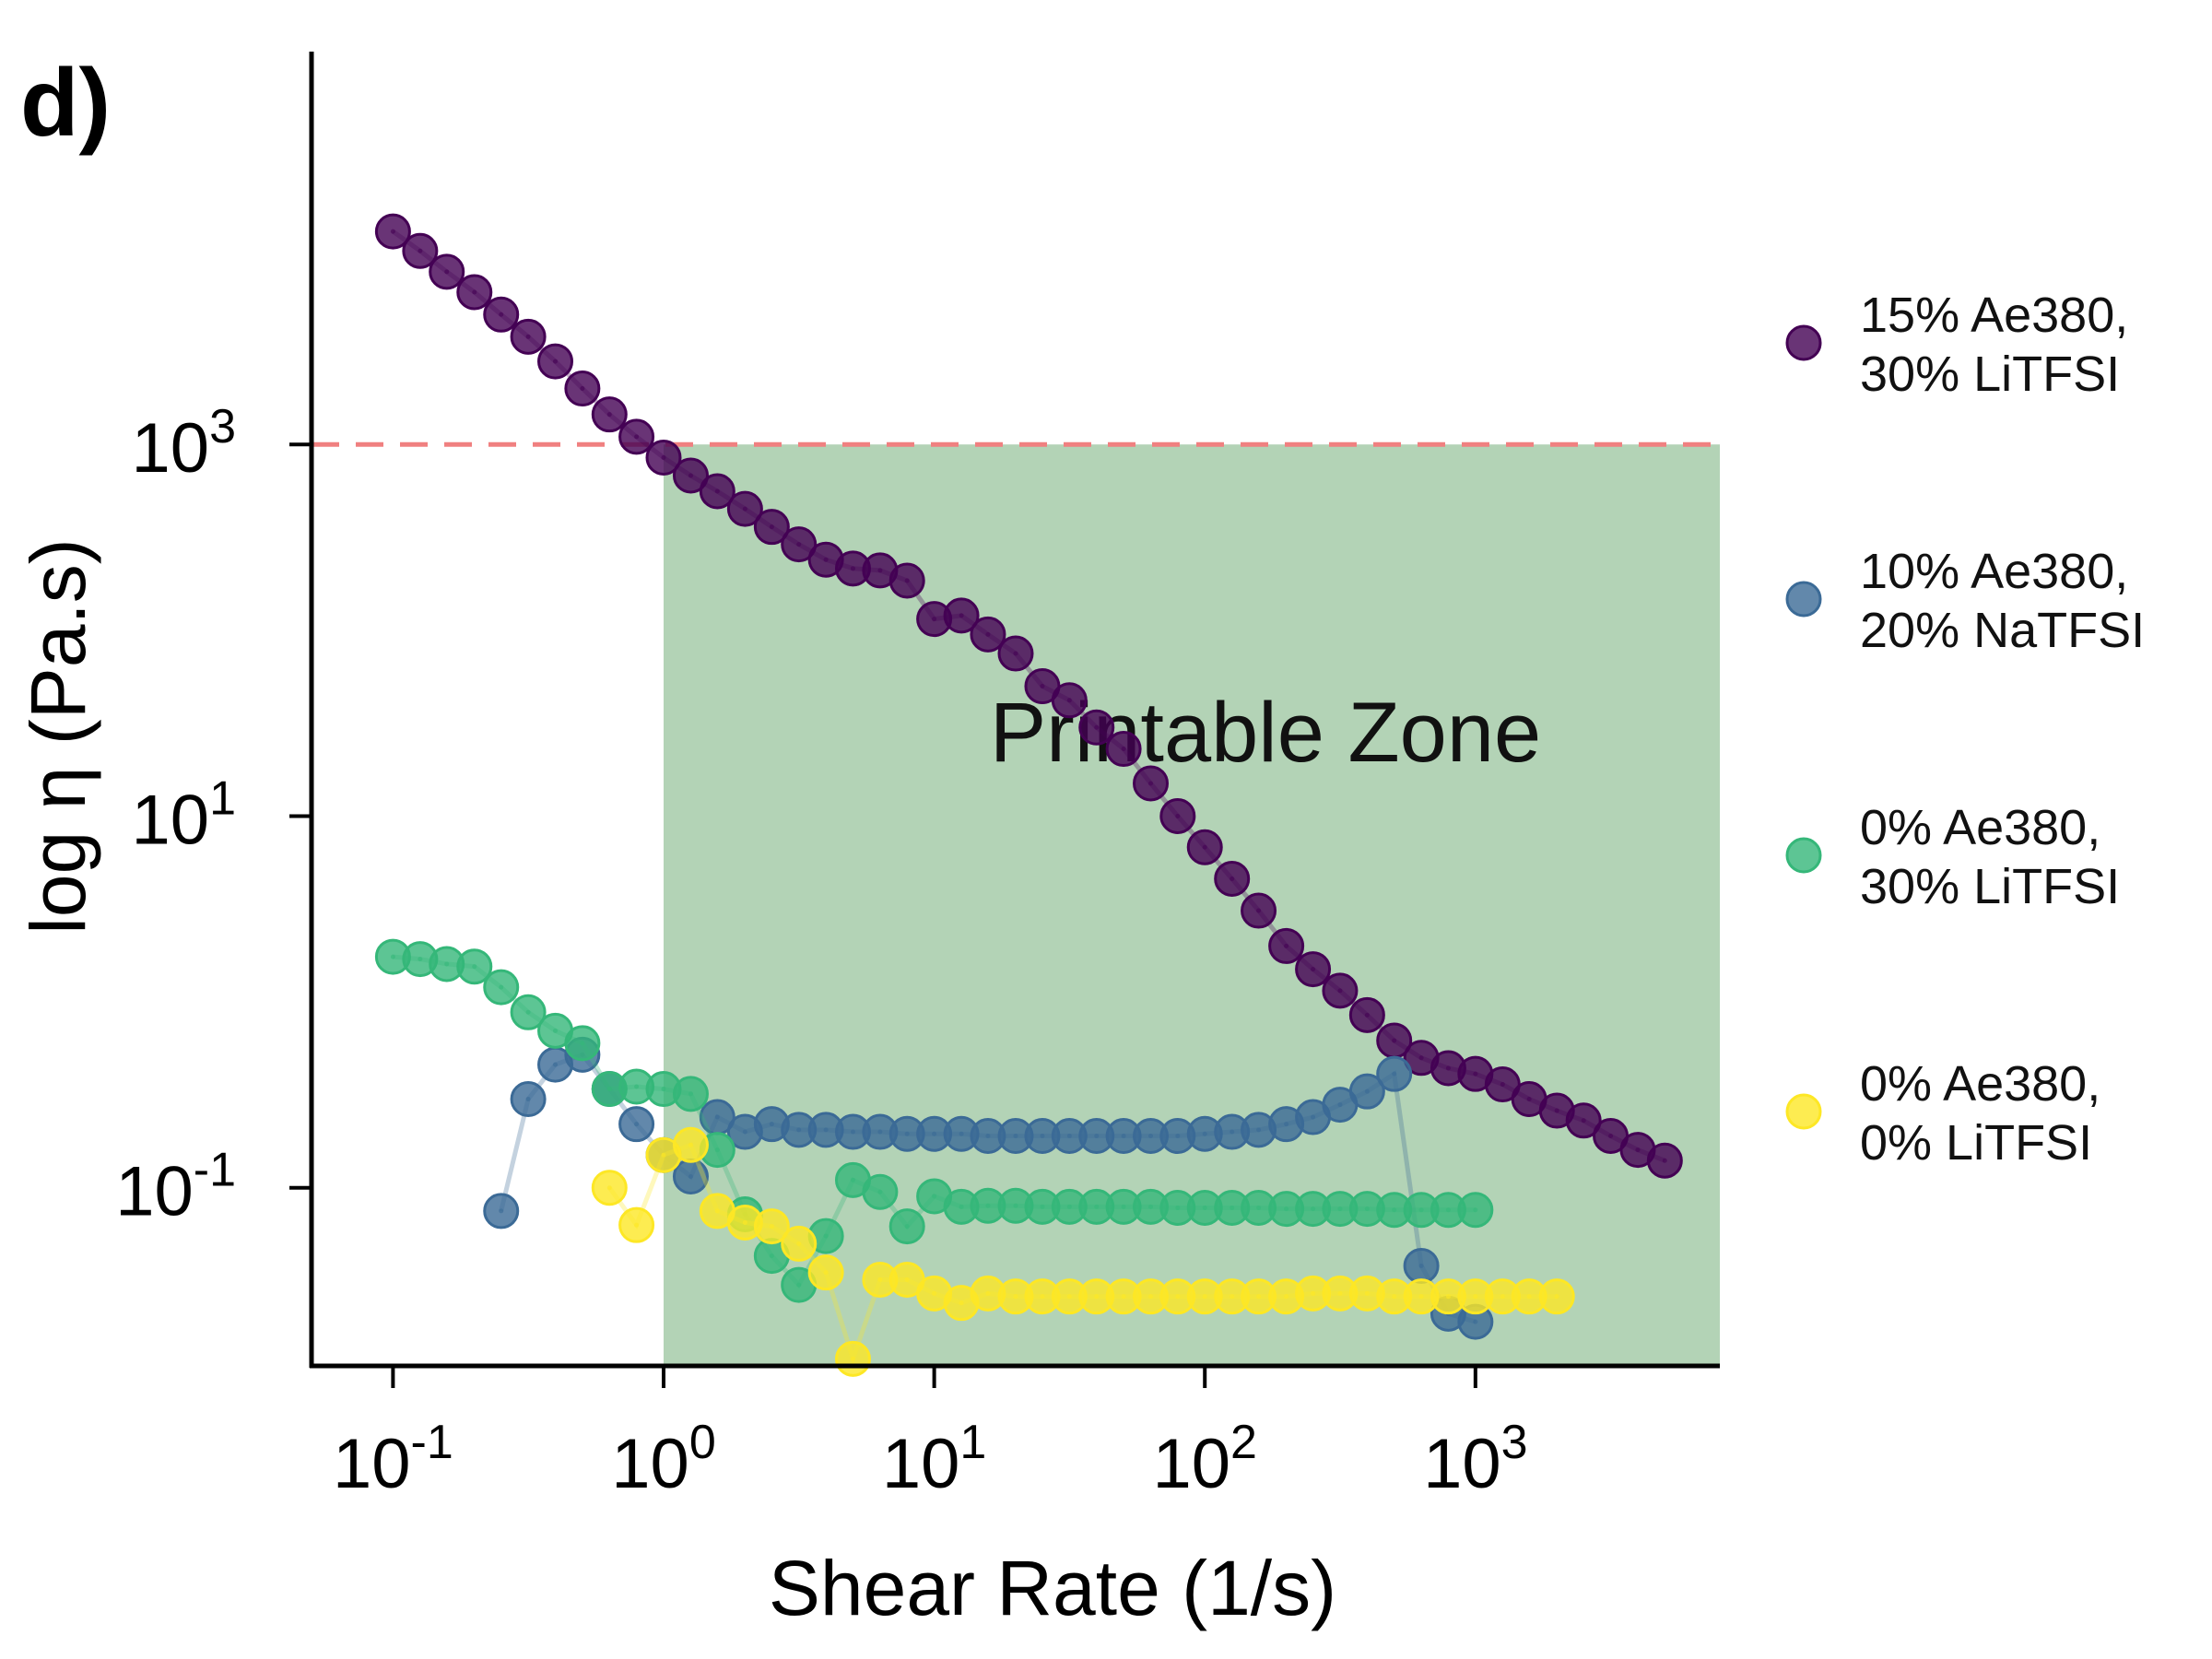 The height and width of the screenshot is (1659, 2212). I want to click on legend-label-line2: 0% LiTFSI, so click(1976, 1143).